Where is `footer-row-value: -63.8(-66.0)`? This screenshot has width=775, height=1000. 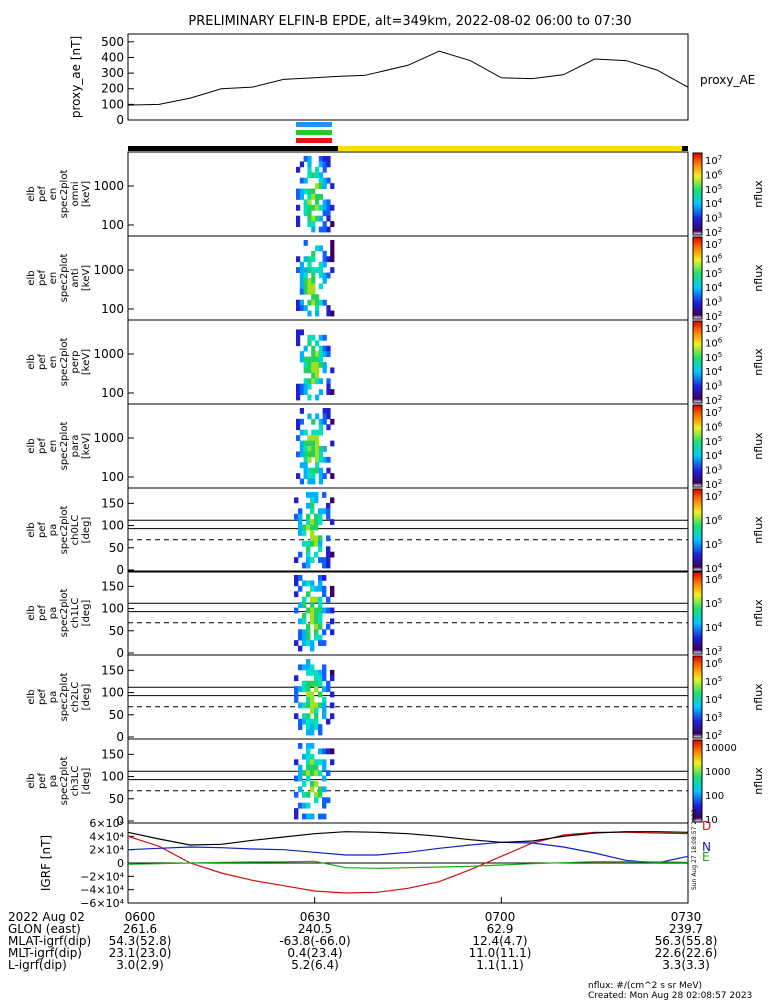
footer-row-value: -63.8(-66.0) is located at coordinates (314, 941).